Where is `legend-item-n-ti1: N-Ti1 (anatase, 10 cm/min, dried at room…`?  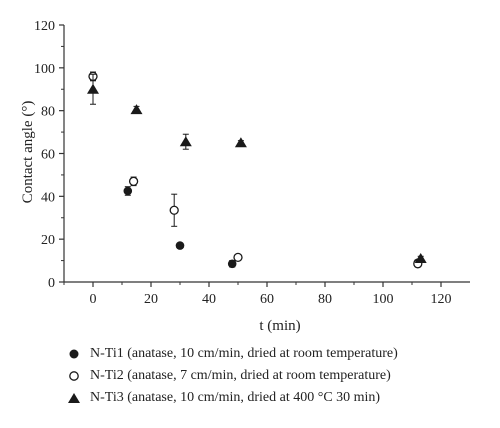 legend-item-n-ti1: N-Ti1 (anatase, 10 cm/min, dried at room… is located at coordinates (281, 354).